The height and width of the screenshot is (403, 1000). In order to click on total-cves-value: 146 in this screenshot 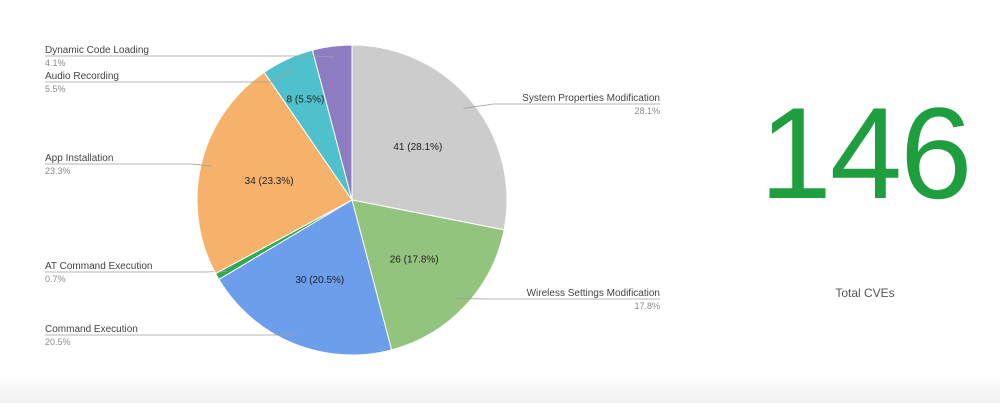, I will do `click(866, 153)`.